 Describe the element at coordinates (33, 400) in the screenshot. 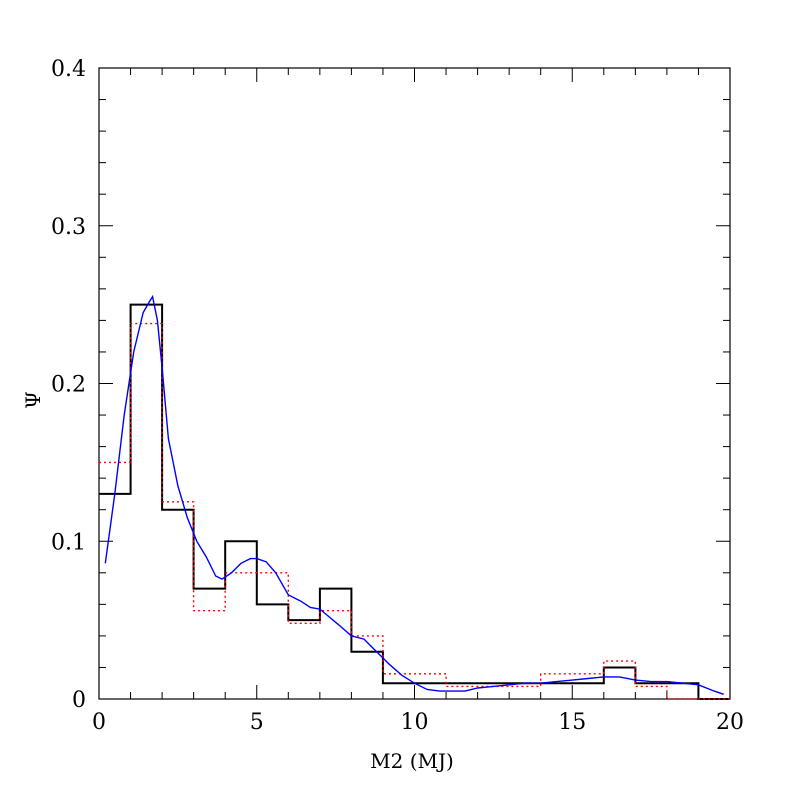

I see `y-axis-label: Ψ` at that location.